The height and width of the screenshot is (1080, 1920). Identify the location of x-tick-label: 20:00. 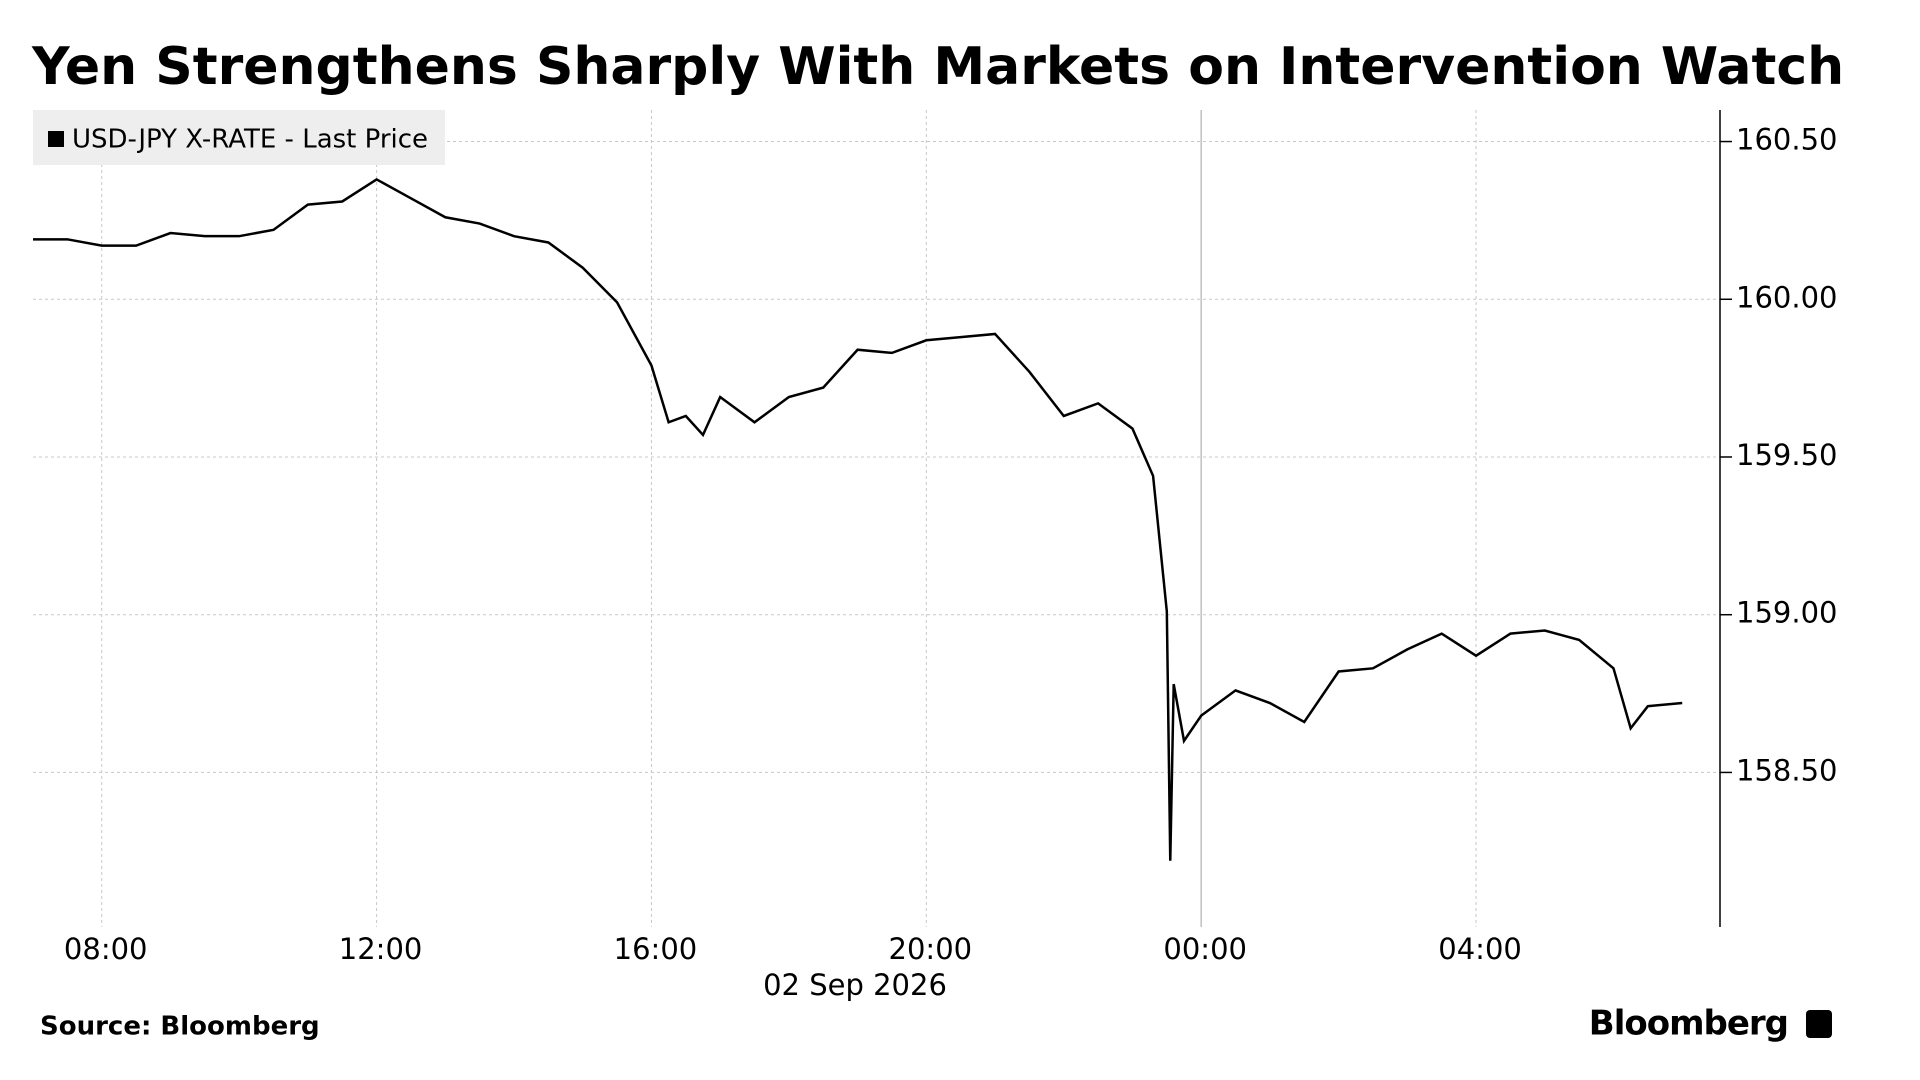
(931, 949).